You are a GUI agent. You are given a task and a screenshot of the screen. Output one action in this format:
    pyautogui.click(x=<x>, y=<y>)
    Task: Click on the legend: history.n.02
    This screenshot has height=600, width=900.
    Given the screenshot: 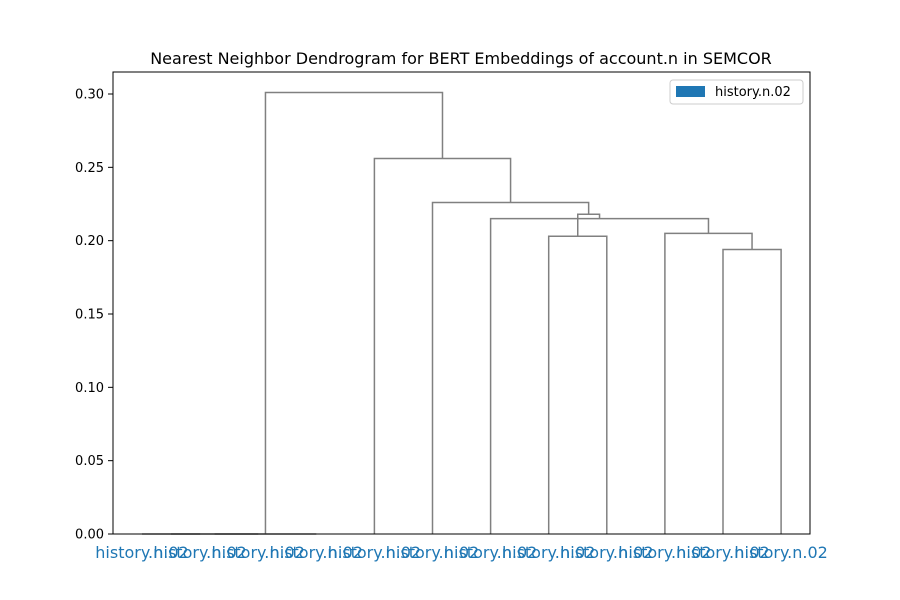 What is the action you would take?
    pyautogui.click(x=736, y=92)
    